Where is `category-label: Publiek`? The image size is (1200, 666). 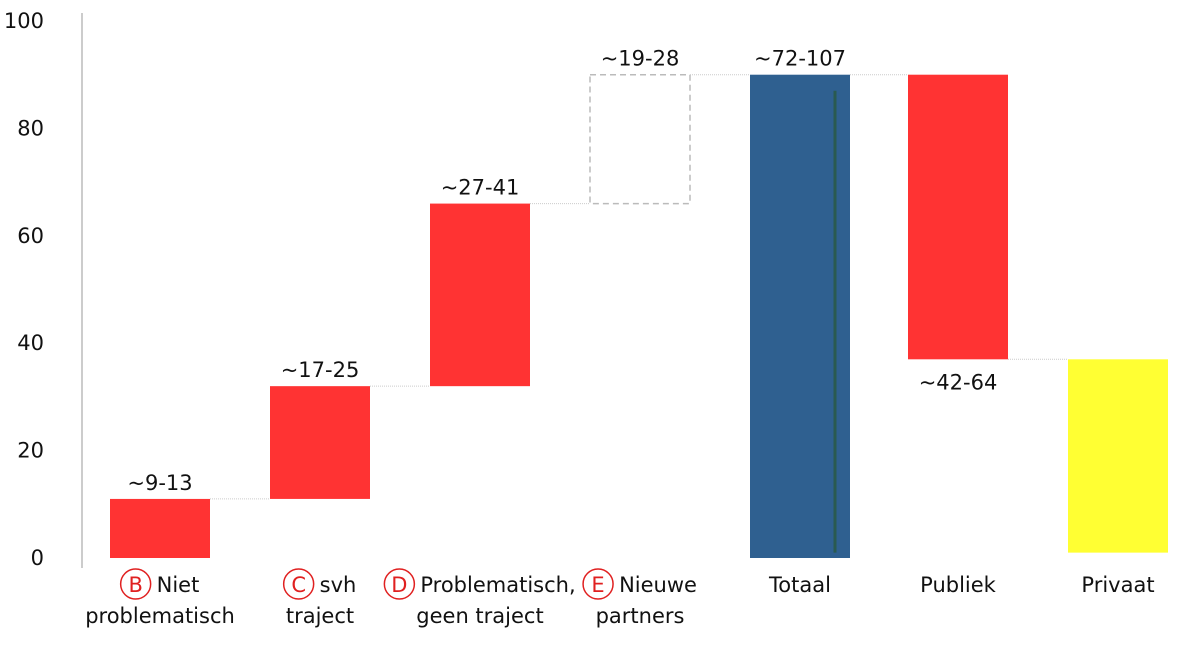 category-label: Publiek is located at coordinates (958, 585).